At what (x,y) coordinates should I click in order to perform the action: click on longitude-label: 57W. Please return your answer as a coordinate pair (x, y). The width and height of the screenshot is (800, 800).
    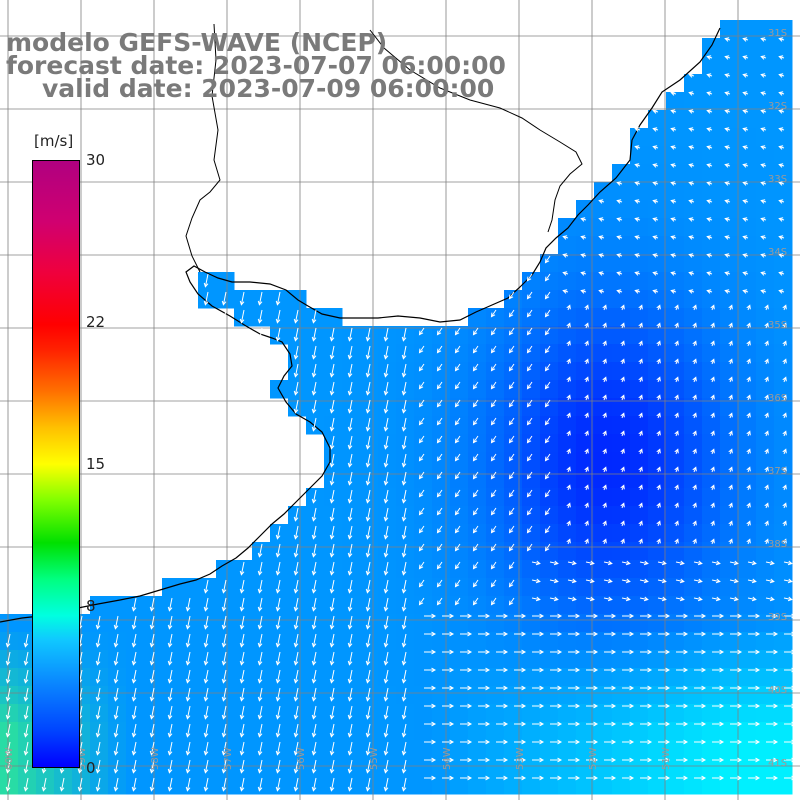
    Looking at the image, I should click on (228, 758).